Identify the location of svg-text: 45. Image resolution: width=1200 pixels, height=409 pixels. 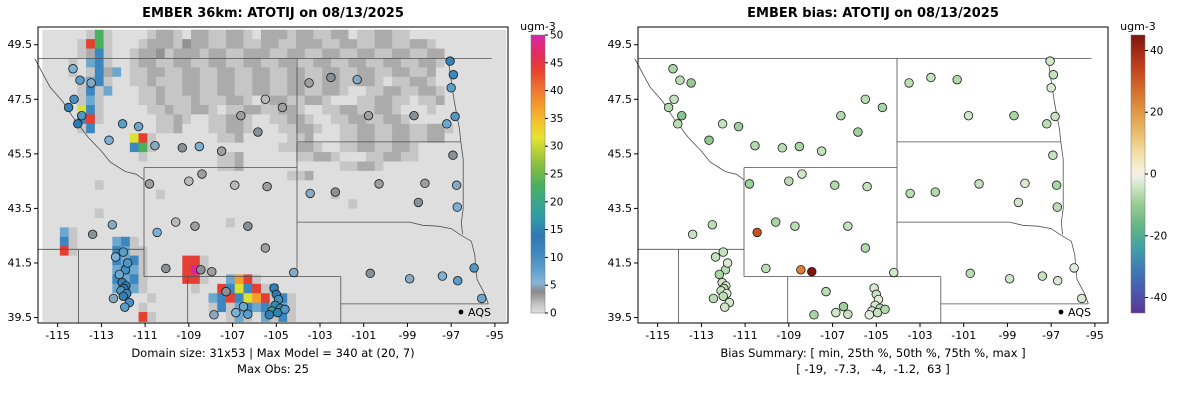
(556, 63).